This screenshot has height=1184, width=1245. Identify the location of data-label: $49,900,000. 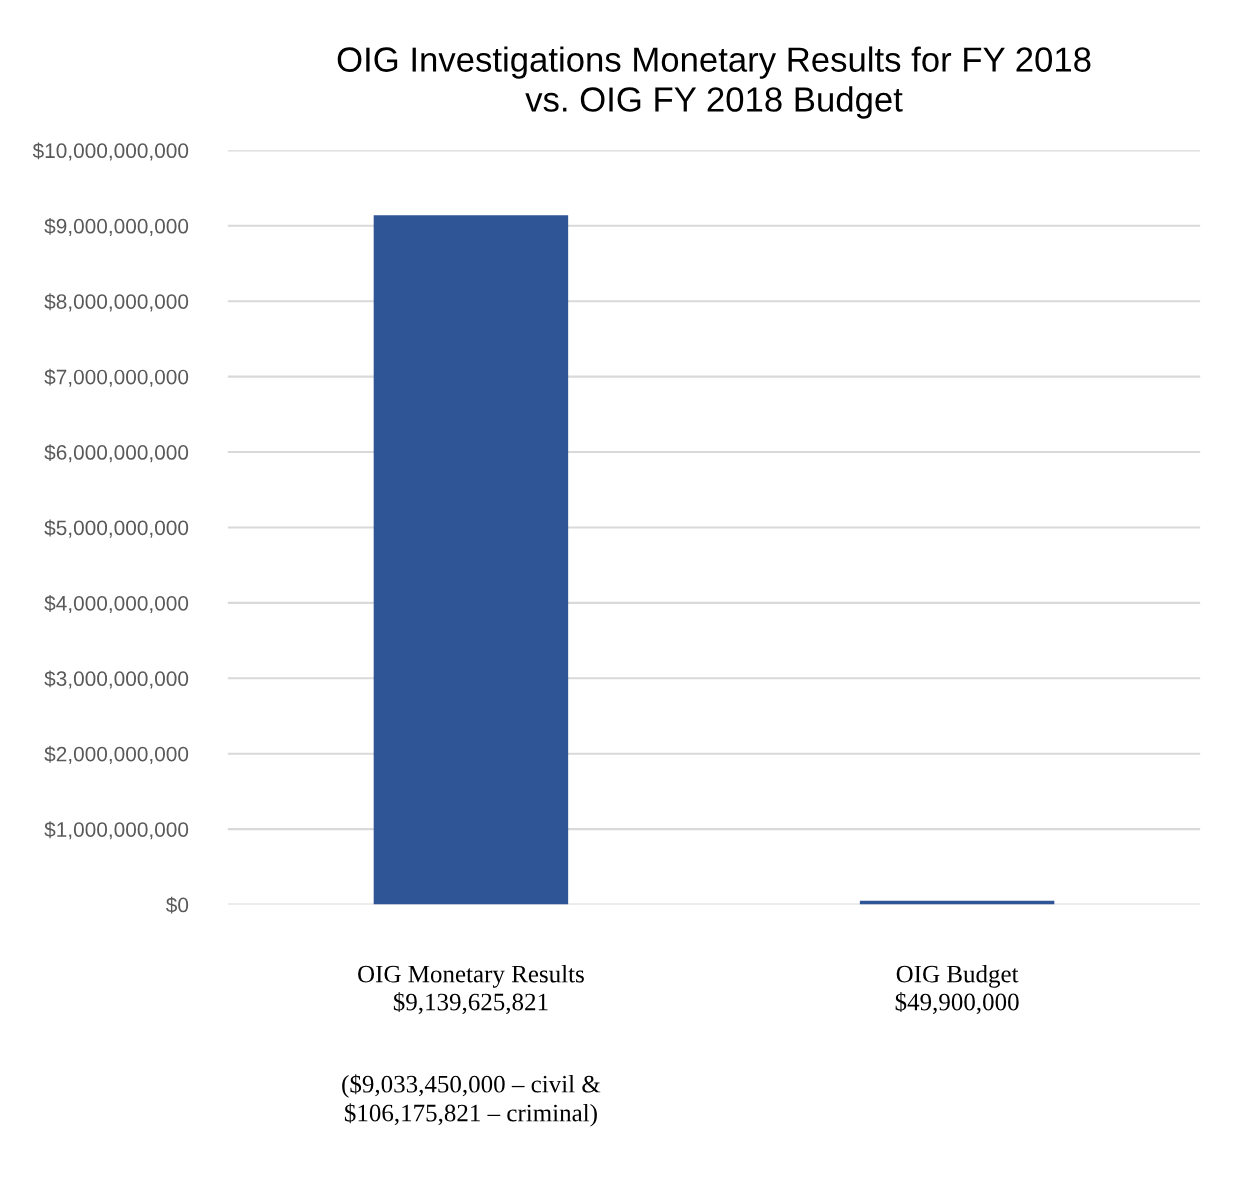
(957, 1003).